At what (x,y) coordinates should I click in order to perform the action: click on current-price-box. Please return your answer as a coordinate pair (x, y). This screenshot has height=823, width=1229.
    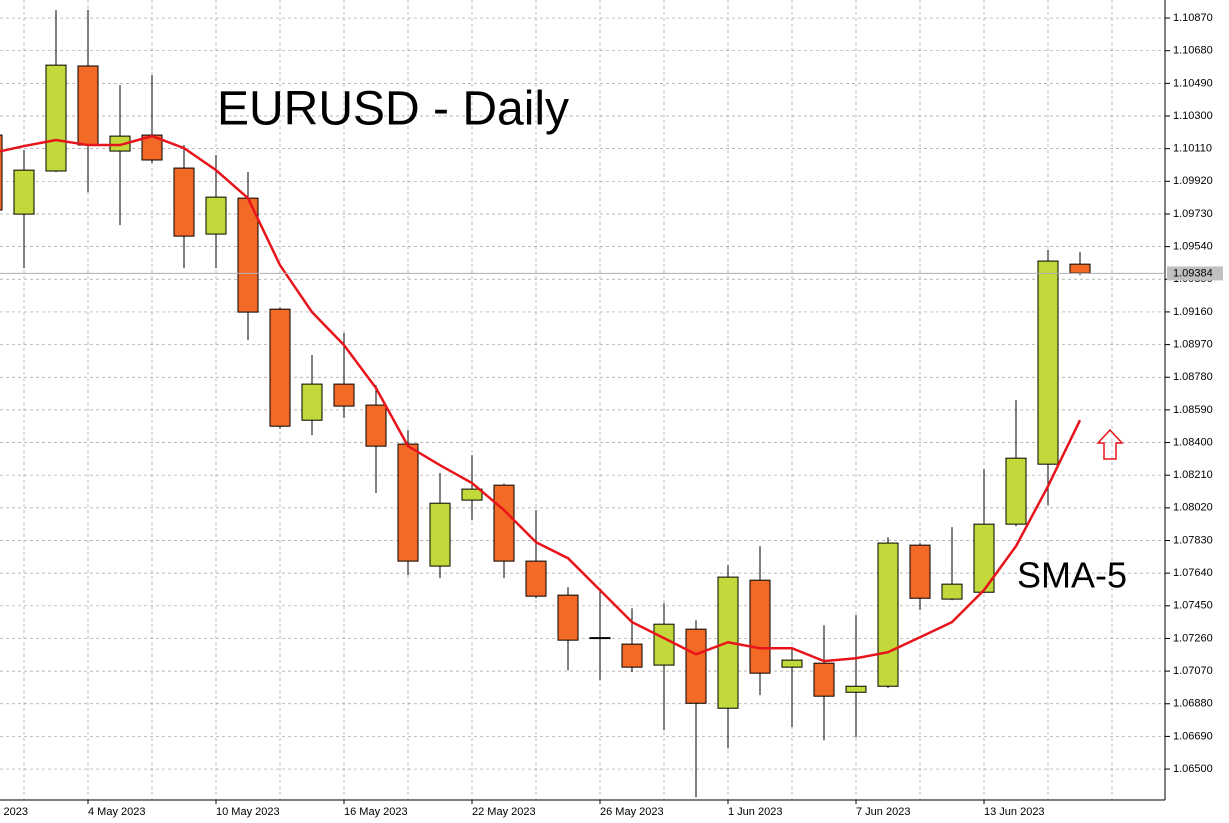
    Looking at the image, I should click on (1195, 273).